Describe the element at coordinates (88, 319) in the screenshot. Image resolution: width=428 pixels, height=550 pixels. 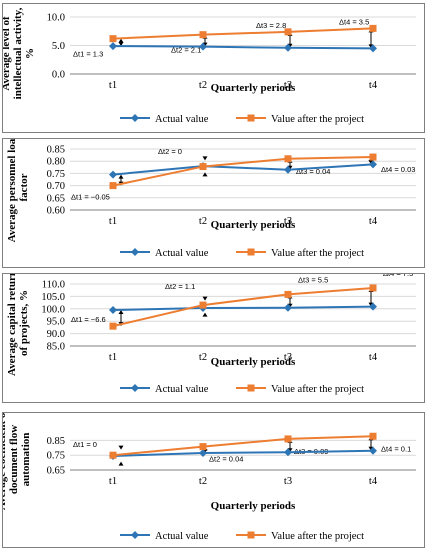
I see `difference-annotation: Δt1 = −6.6` at that location.